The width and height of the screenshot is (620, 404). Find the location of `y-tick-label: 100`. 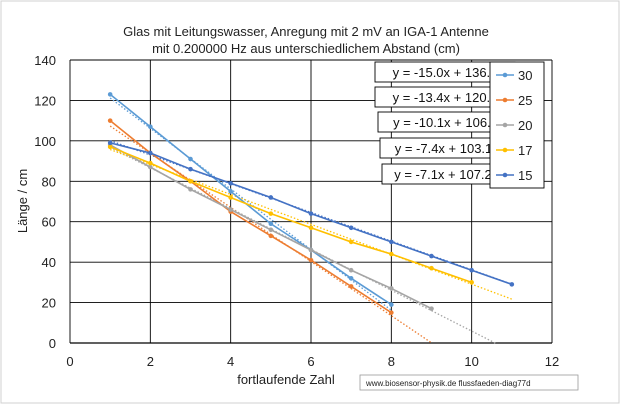

y-tick-label: 100 is located at coordinates (45, 141).